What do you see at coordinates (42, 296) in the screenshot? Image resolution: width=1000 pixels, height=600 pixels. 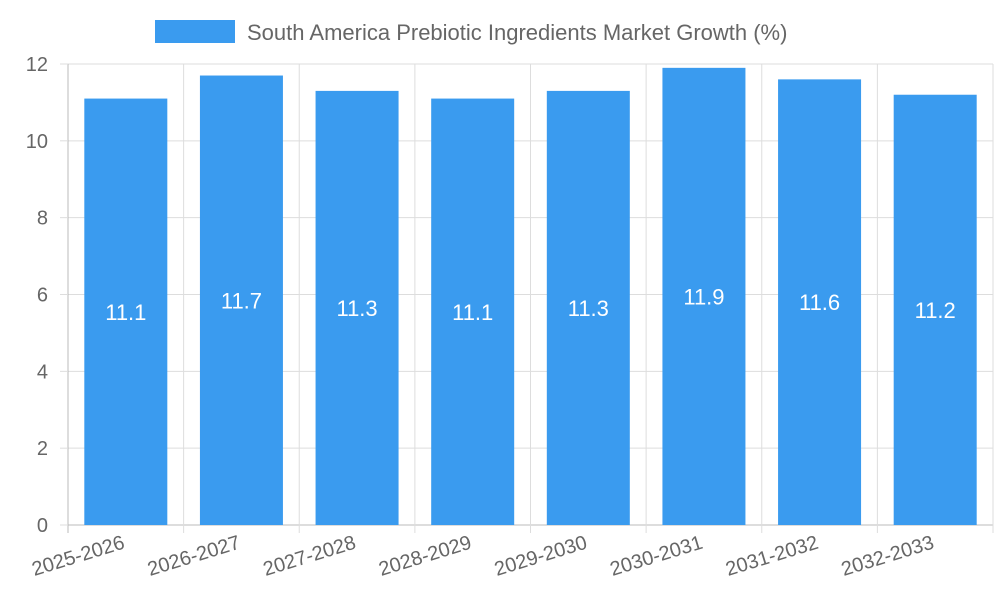 I see `y-tick-label: 6` at bounding box center [42, 296].